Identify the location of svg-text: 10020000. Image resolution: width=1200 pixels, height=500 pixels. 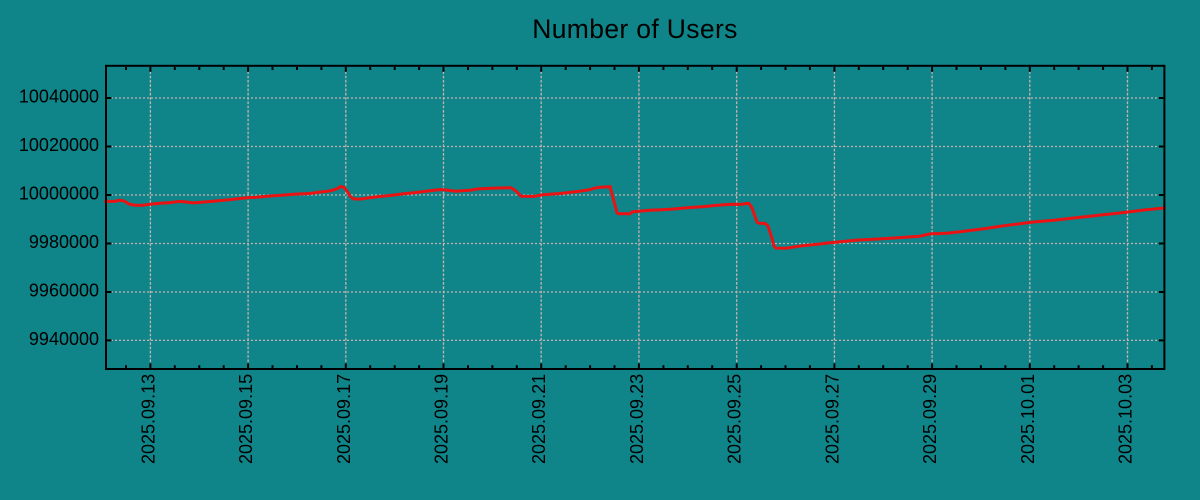
(59, 145).